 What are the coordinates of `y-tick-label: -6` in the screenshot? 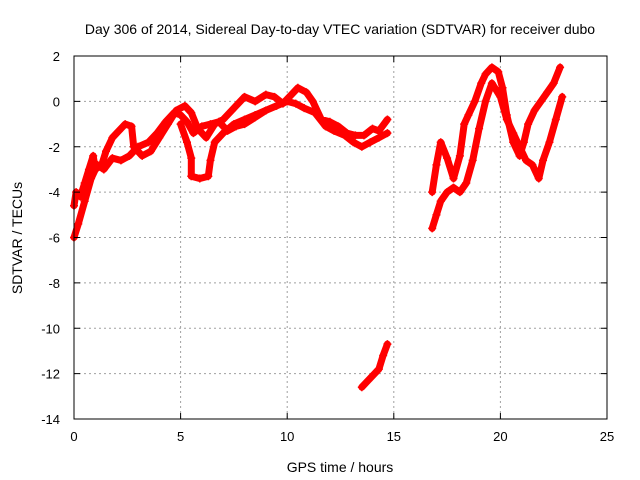 It's located at (54, 238).